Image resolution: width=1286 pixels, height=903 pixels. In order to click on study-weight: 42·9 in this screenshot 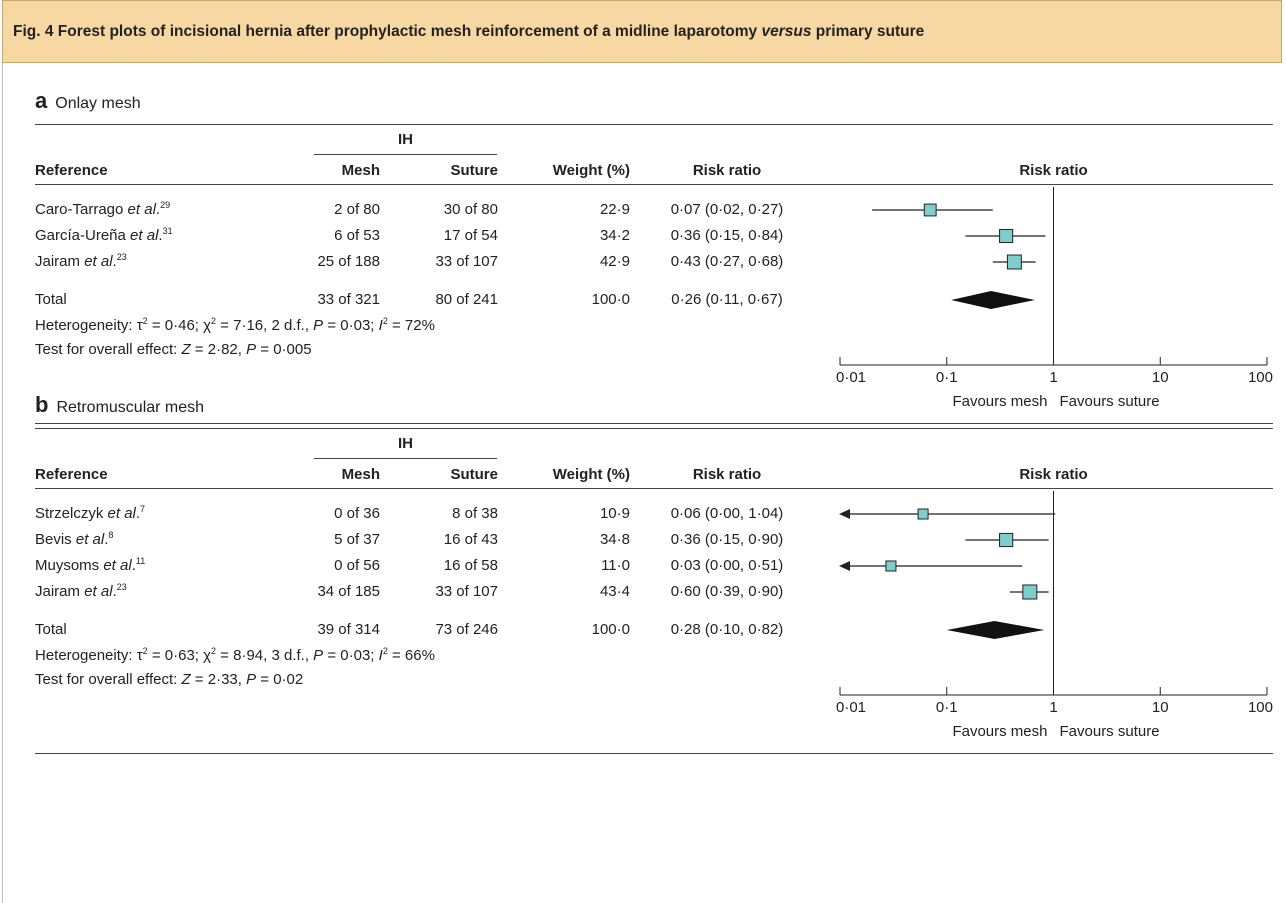, I will do `click(614, 261)`.